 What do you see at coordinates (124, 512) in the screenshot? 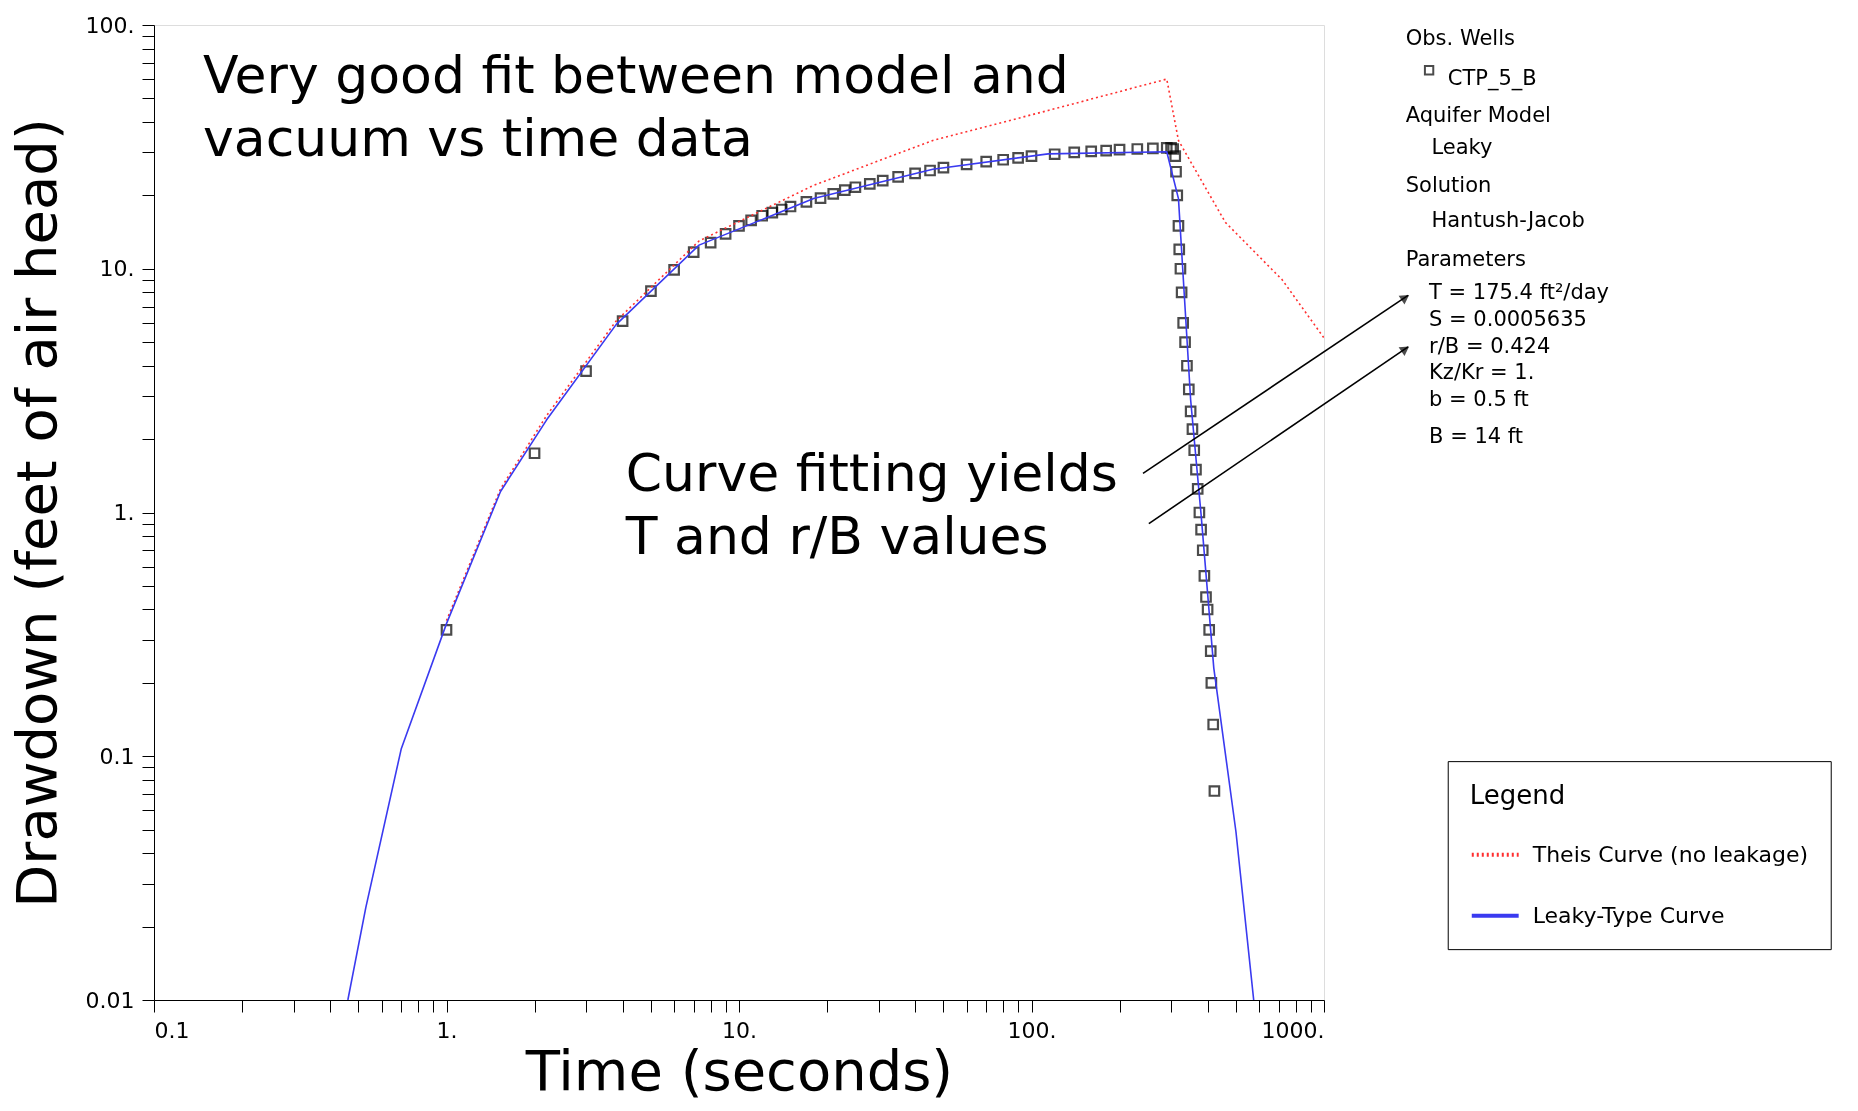
I see `y-tick-label: 1.` at bounding box center [124, 512].